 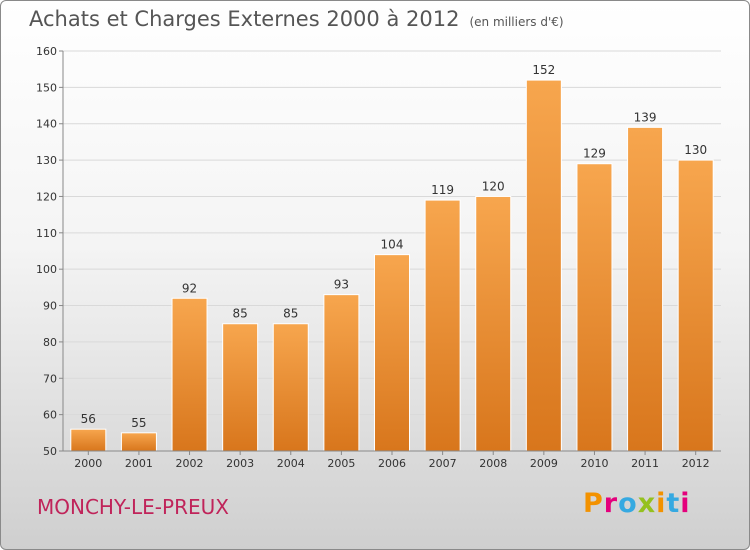 I want to click on y-tick-label: 100, so click(x=46, y=269).